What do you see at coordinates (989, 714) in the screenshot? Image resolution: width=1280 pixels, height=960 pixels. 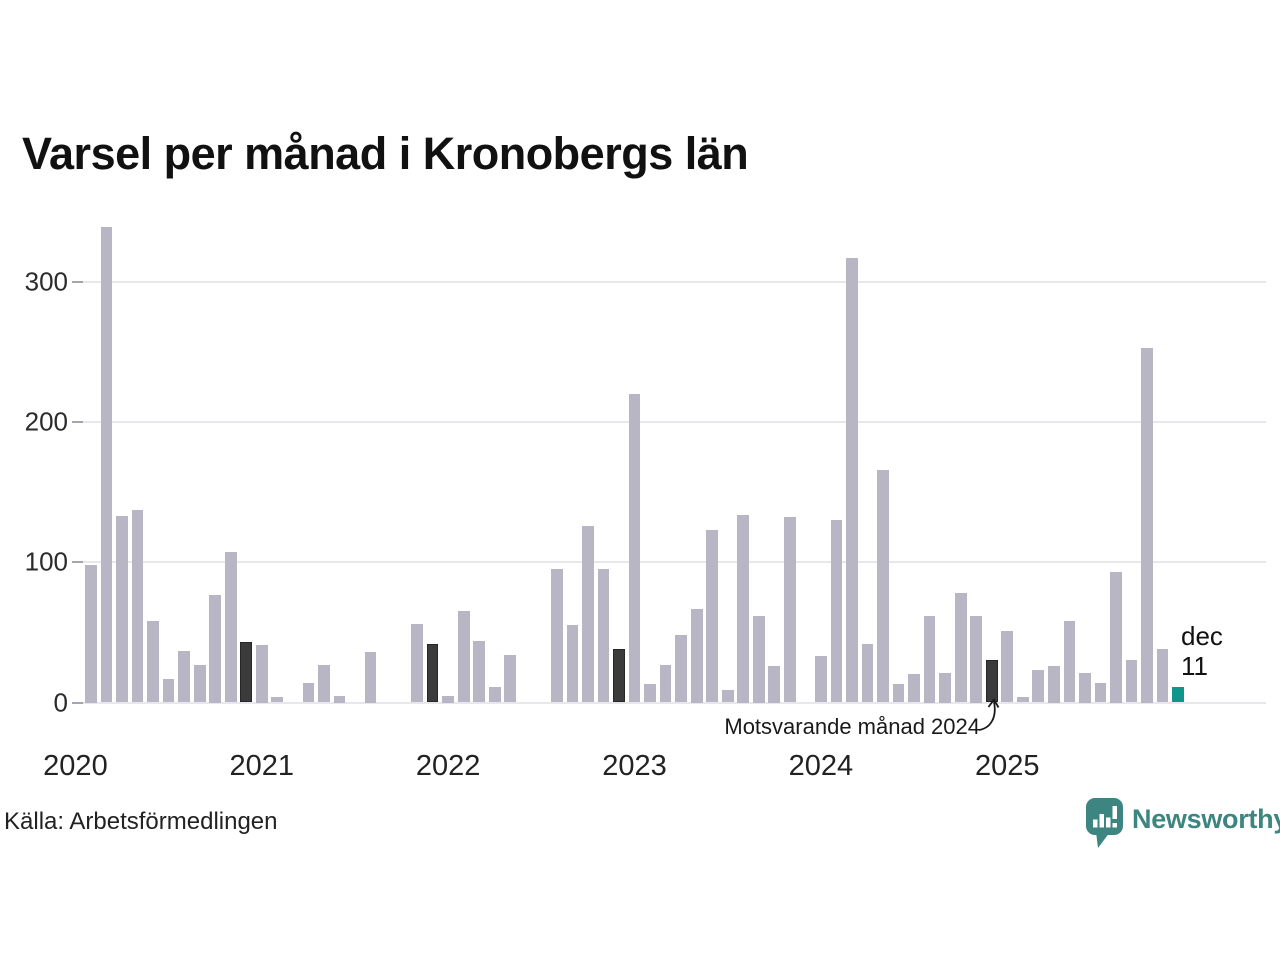 I see `annotation-arrow-icon` at bounding box center [989, 714].